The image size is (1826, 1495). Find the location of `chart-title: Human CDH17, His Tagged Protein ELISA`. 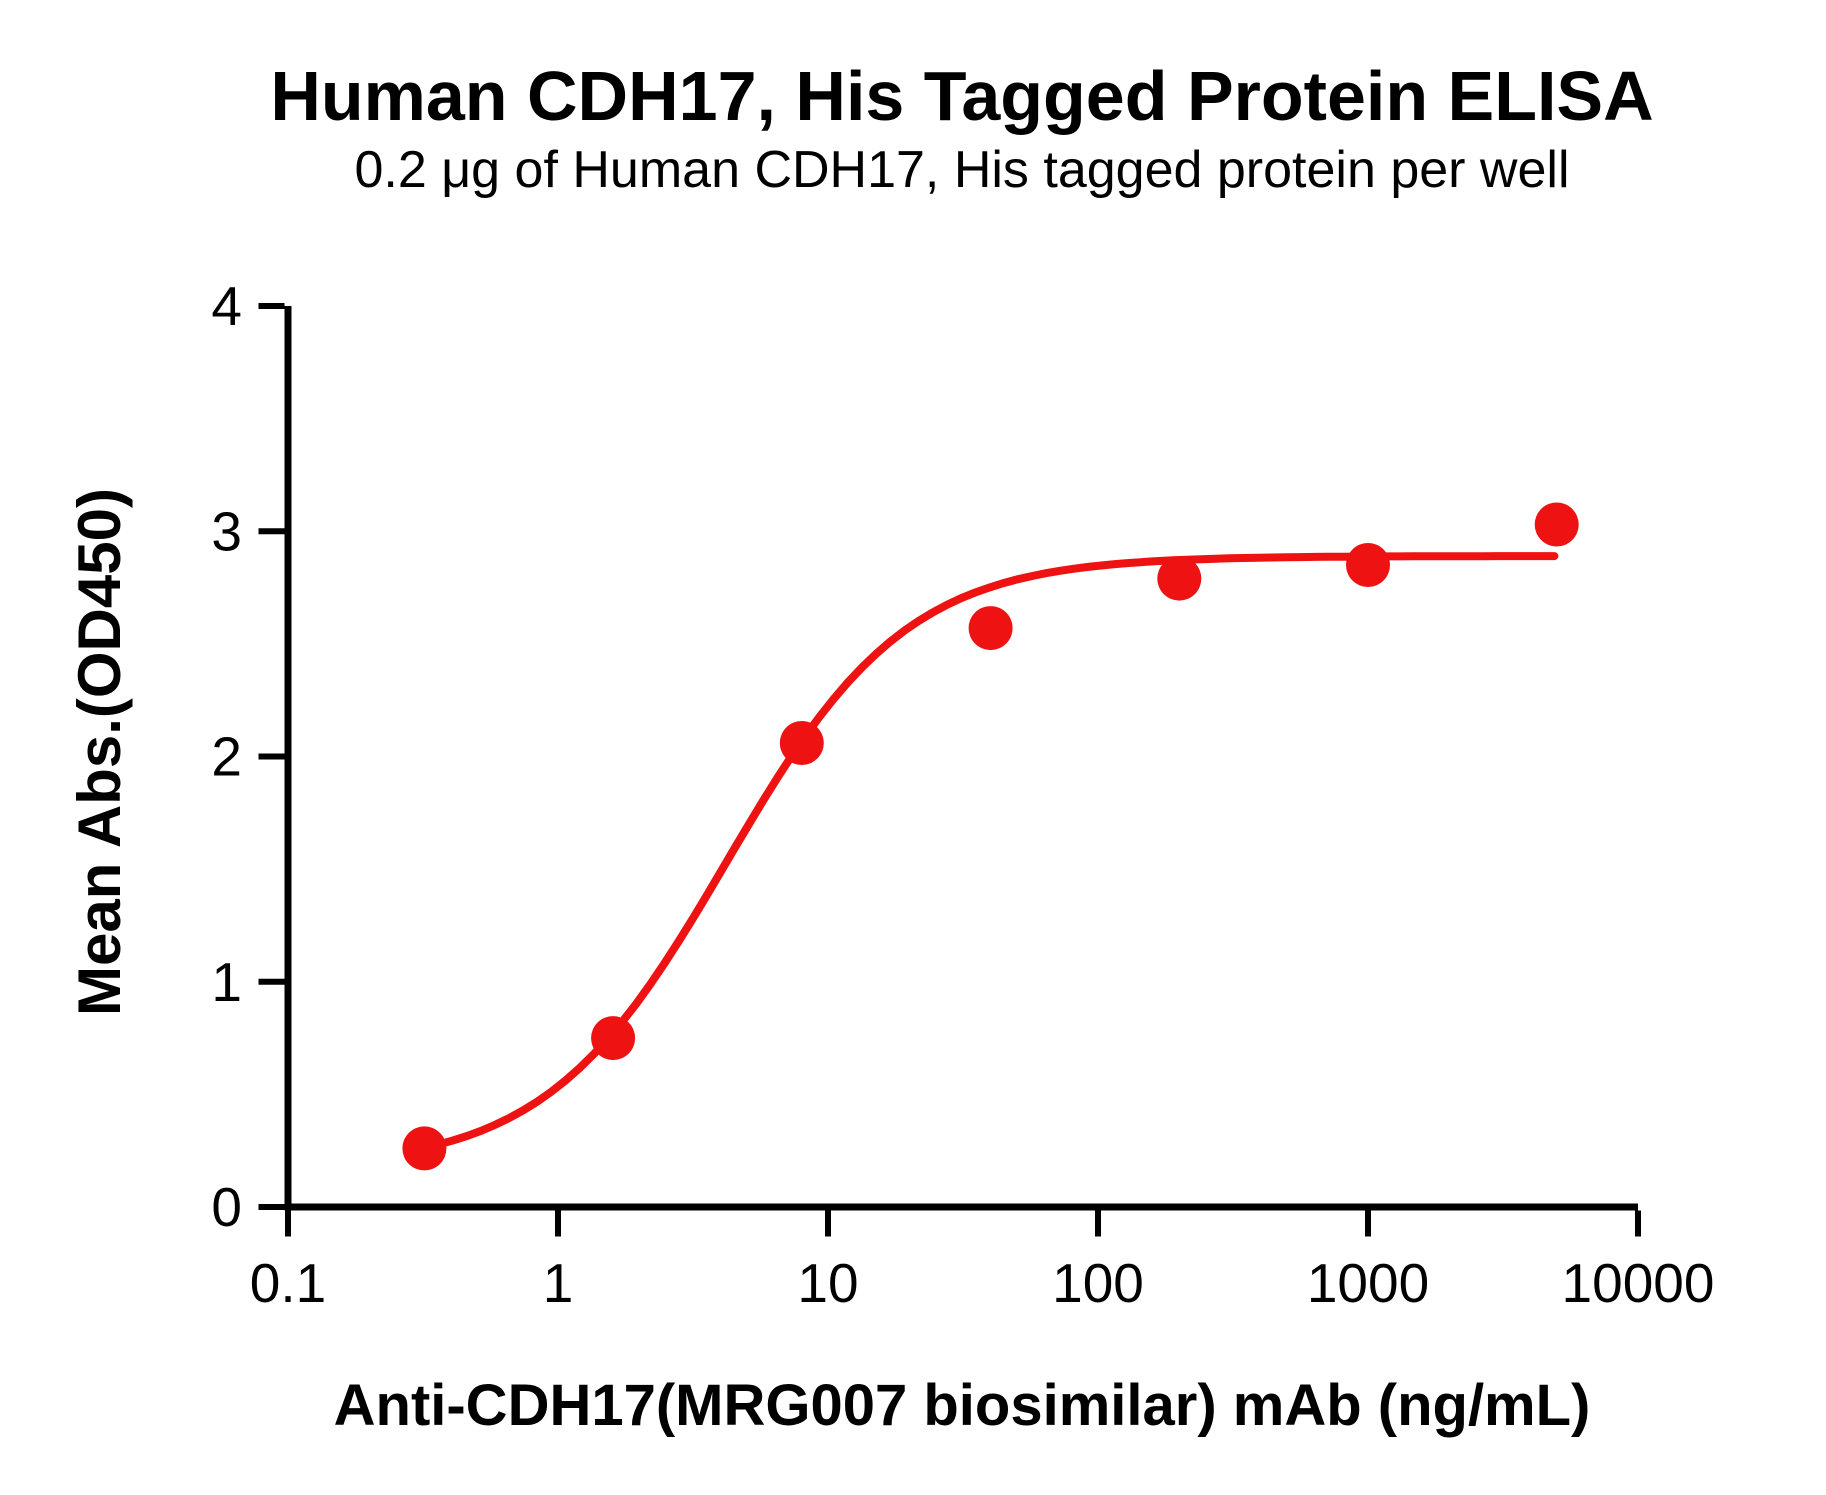

chart-title: Human CDH17, His Tagged Protein ELISA is located at coordinates (962, 96).